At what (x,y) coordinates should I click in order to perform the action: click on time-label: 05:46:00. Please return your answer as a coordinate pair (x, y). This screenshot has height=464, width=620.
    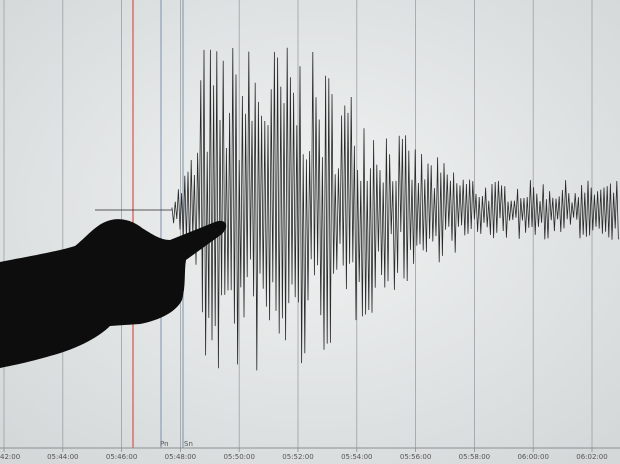
    Looking at the image, I should click on (121, 457).